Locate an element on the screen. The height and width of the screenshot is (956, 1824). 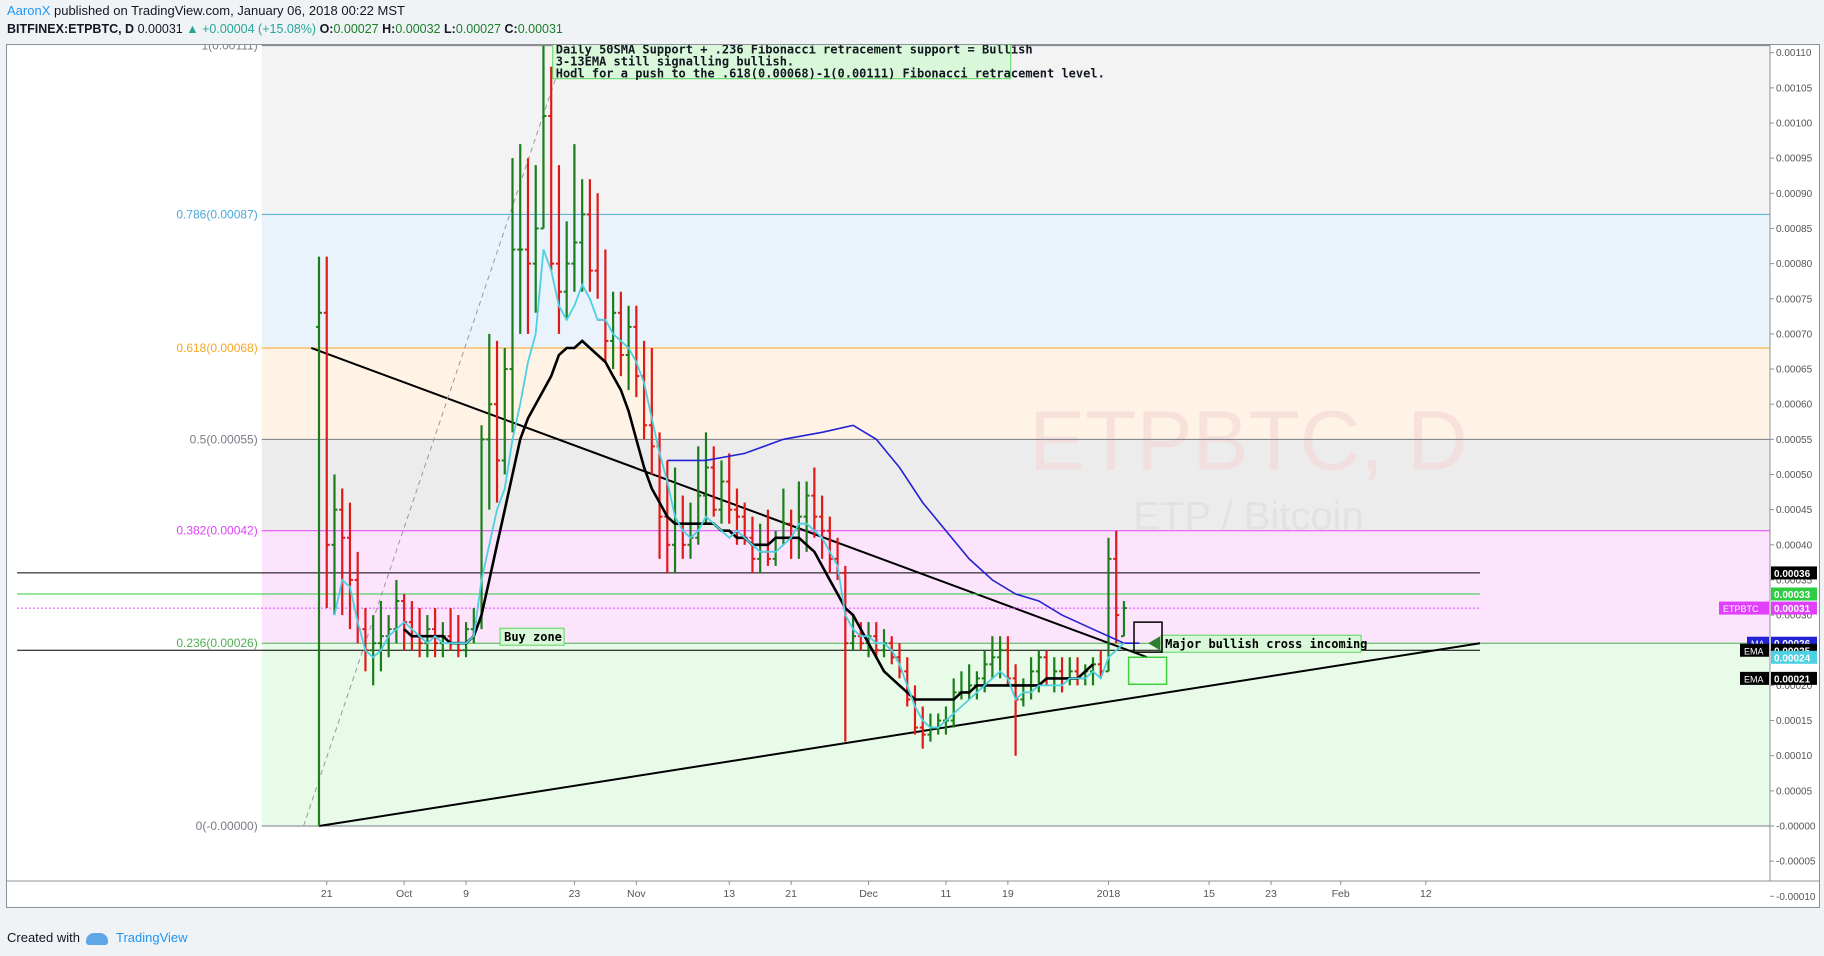
high-value: 0.00032 is located at coordinates (418, 29).